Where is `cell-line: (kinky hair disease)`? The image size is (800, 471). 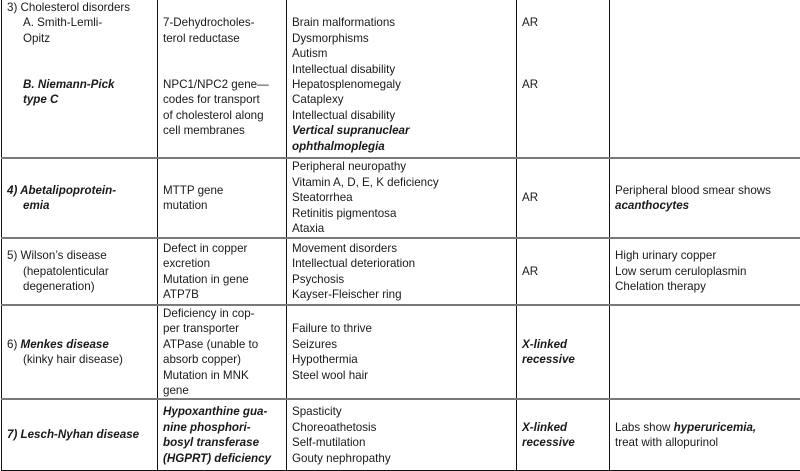 cell-line: (kinky hair disease) is located at coordinates (79, 359).